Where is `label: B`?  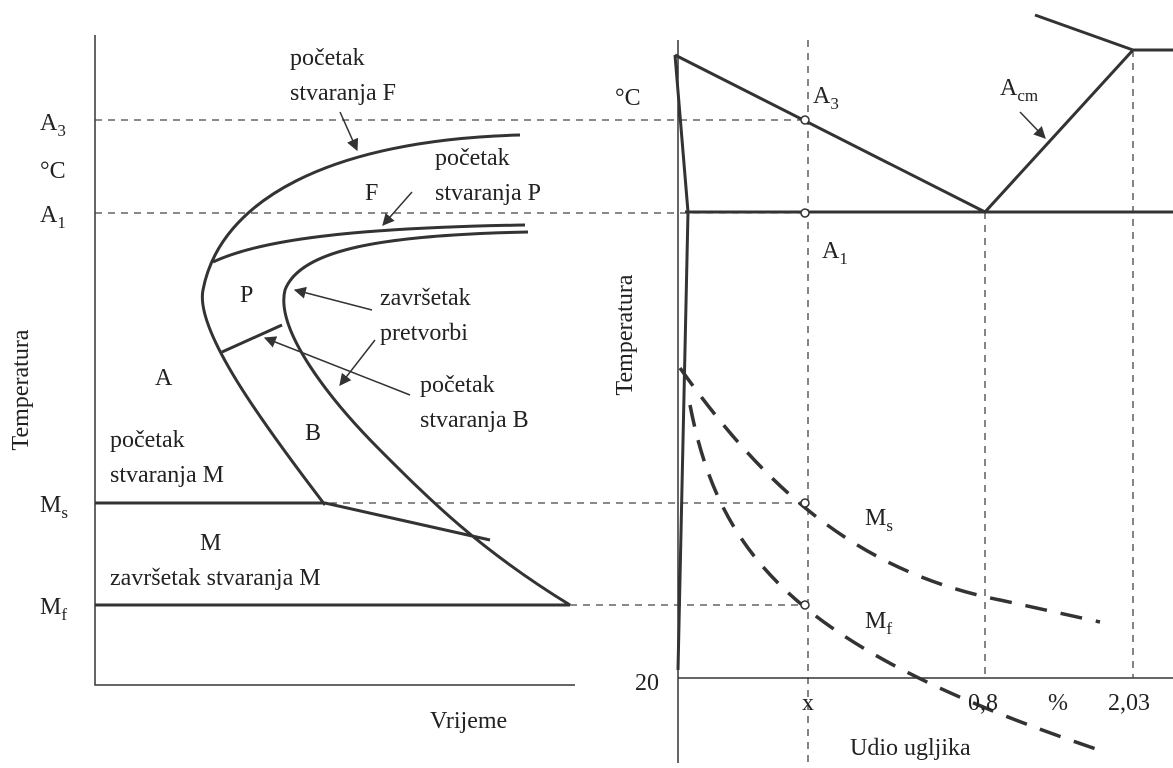 label: B is located at coordinates (313, 433).